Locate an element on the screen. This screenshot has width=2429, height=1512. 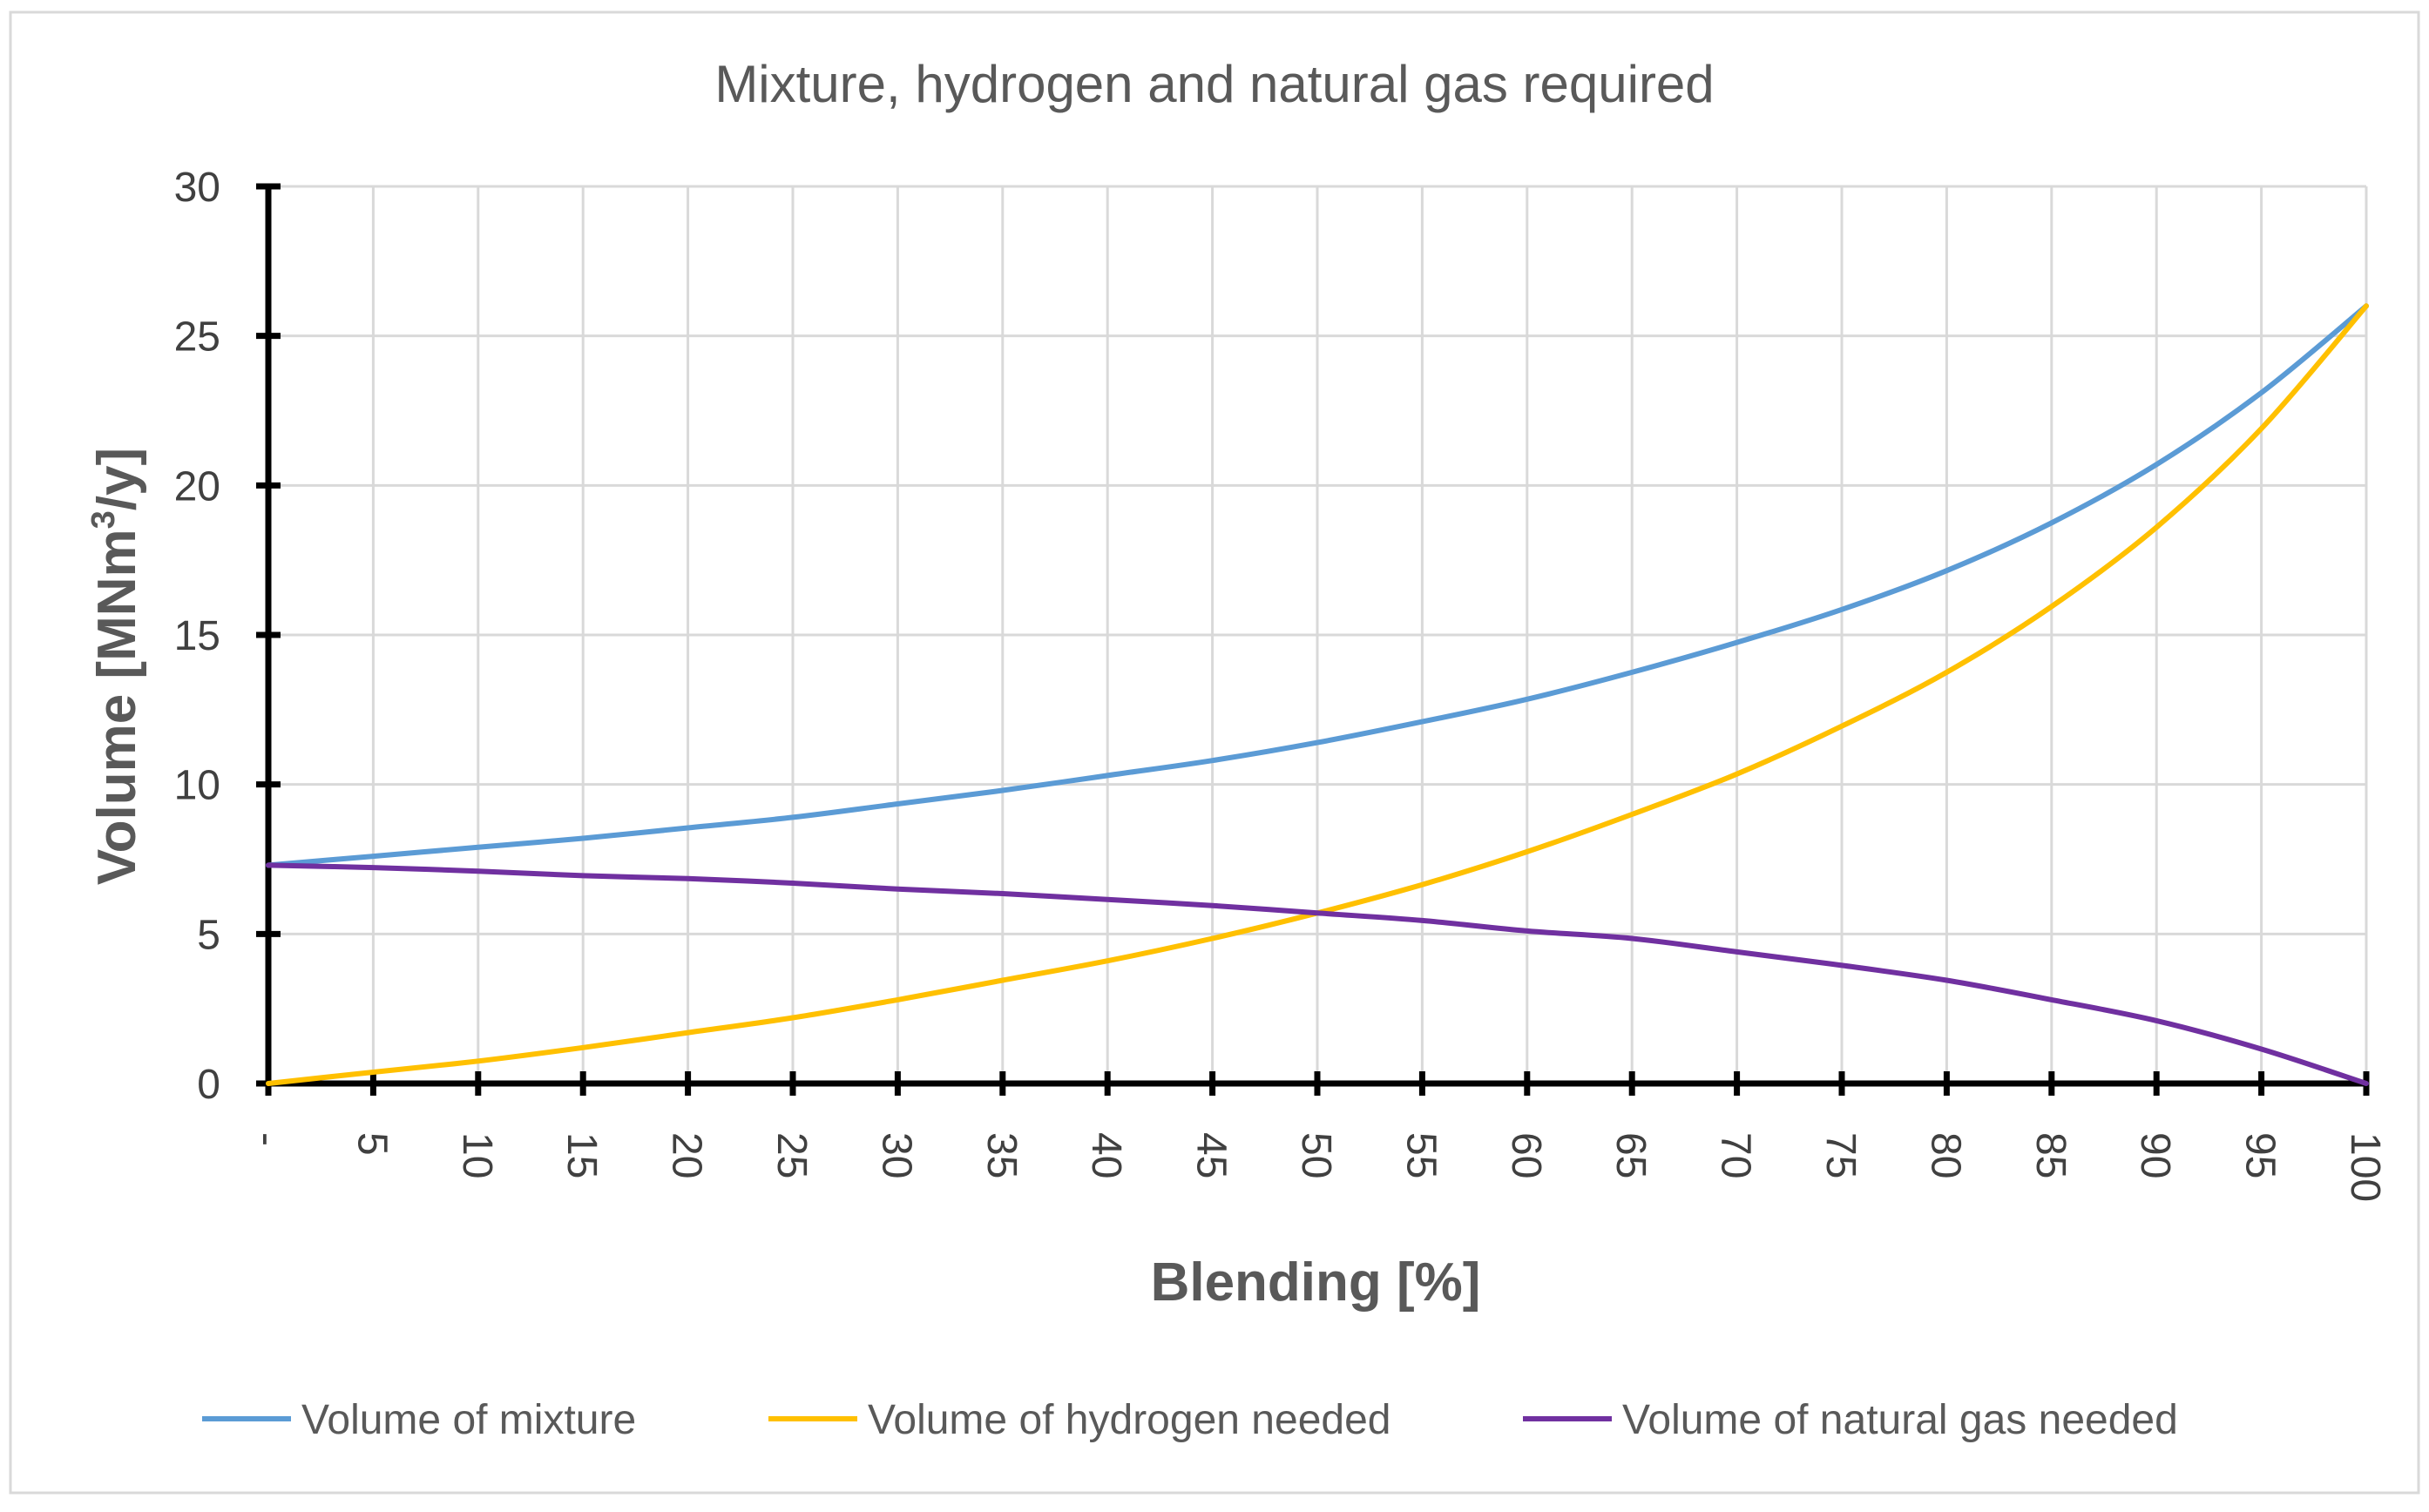
y-axis-label: Volume [MNm3/y] is located at coordinates (116, 666).